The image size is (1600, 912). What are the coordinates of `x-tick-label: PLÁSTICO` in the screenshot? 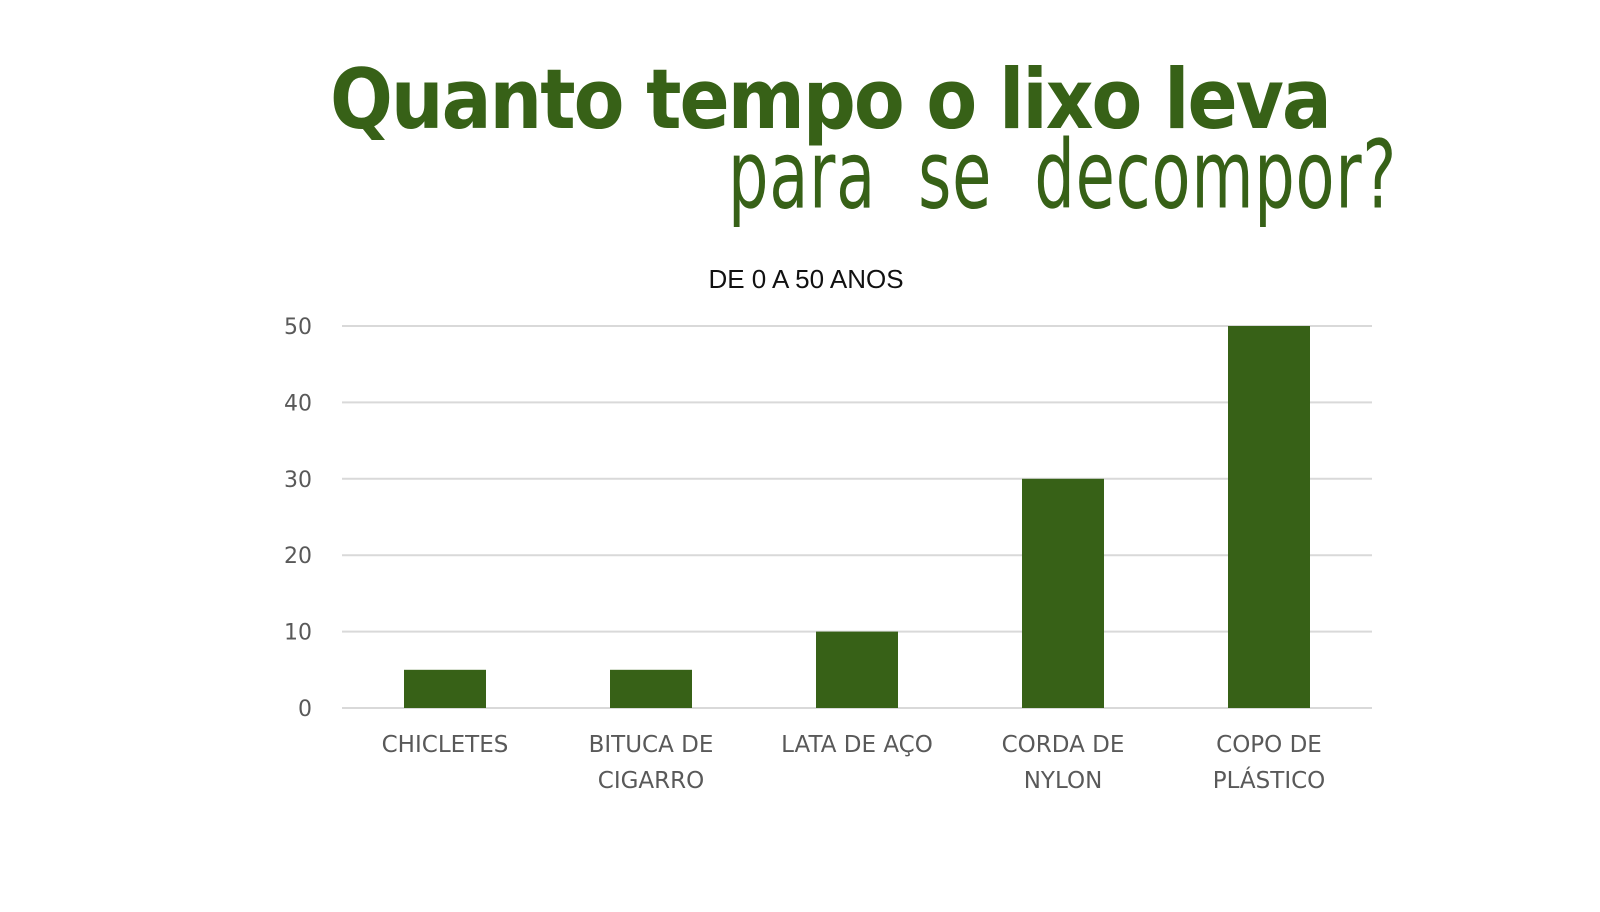 It's located at (1269, 780).